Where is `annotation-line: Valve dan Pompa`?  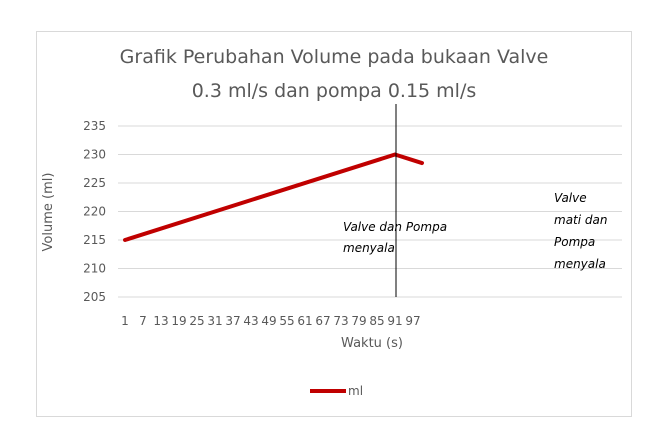
annotation-line: Valve dan Pompa is located at coordinates (395, 227).